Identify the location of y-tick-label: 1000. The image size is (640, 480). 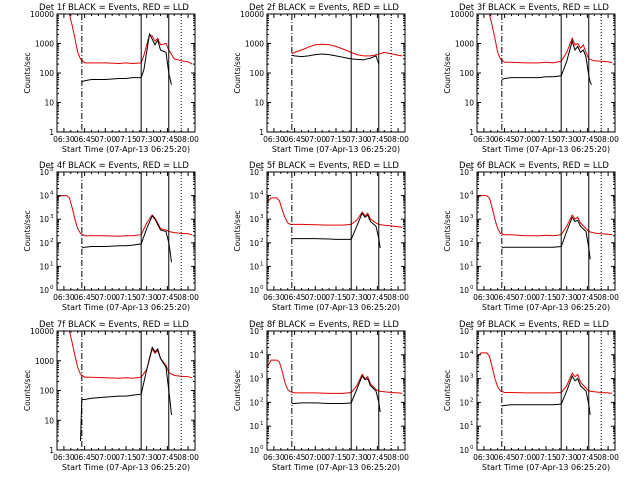
(44, 44).